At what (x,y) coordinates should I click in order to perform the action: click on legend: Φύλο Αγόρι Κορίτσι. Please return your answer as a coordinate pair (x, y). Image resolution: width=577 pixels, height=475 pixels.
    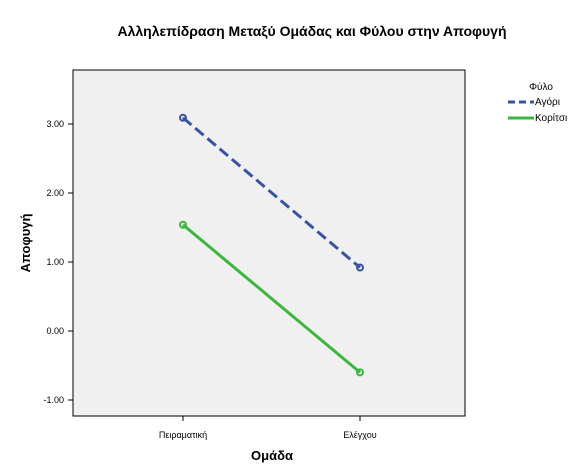
    Looking at the image, I should click on (537, 102).